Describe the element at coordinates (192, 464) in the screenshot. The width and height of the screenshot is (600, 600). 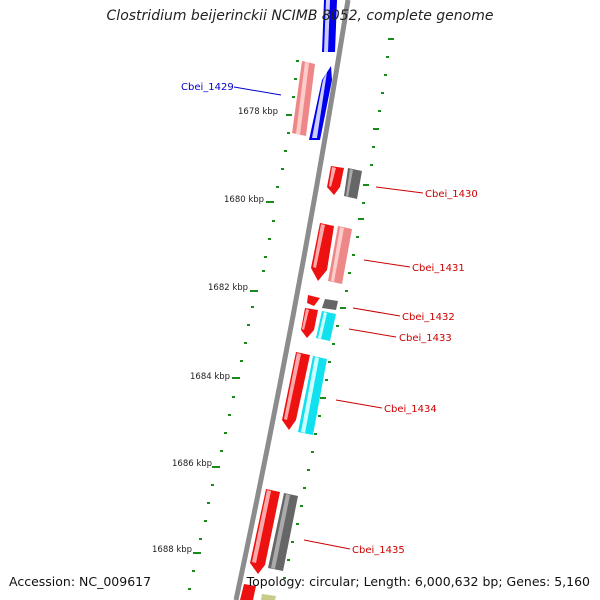
I see `scale-label-1686: 1686 kbp` at that location.